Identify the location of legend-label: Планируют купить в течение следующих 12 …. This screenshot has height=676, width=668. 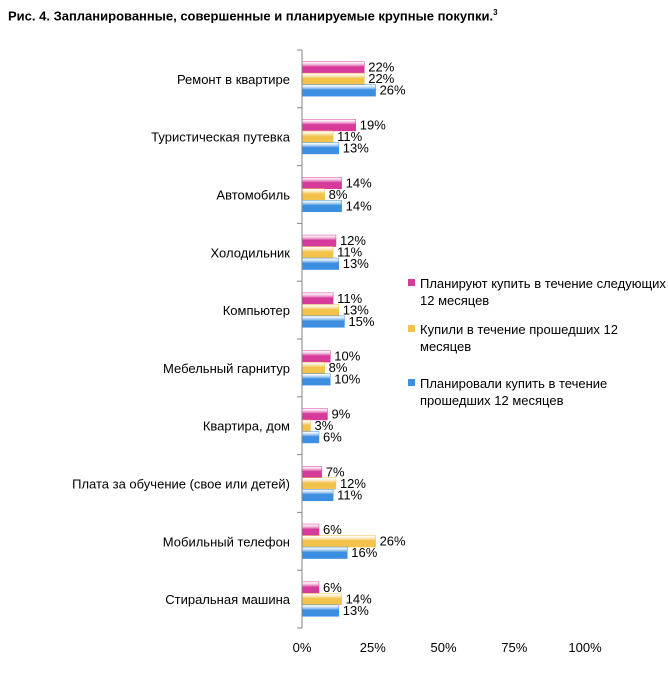
(543, 292).